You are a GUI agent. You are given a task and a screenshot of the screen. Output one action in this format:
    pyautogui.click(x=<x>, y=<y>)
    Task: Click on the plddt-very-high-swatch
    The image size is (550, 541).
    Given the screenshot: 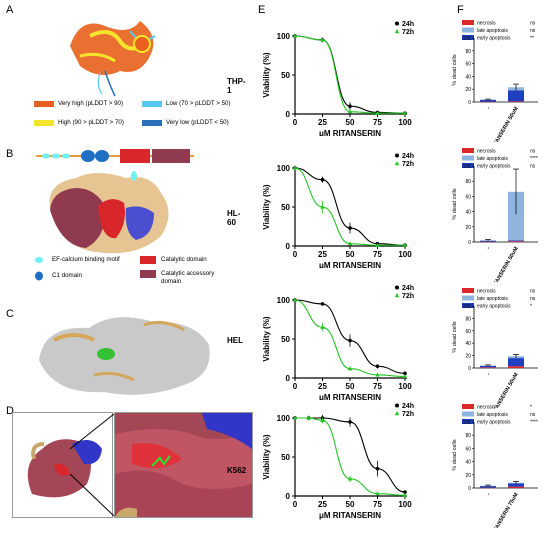 What is the action you would take?
    pyautogui.click(x=44, y=104)
    